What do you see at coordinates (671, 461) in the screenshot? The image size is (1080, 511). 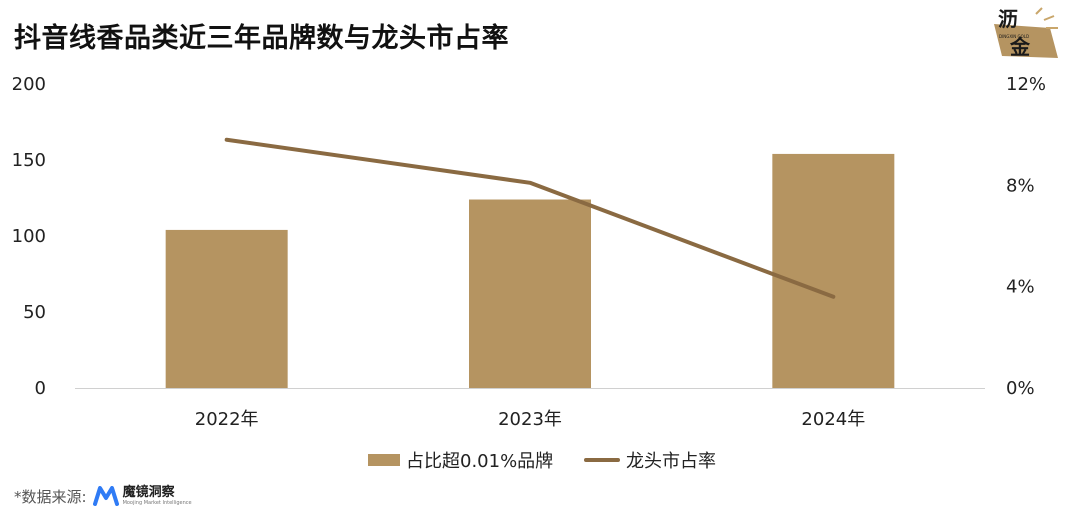 I see `legend-label-line: 龙头市占率` at bounding box center [671, 461].